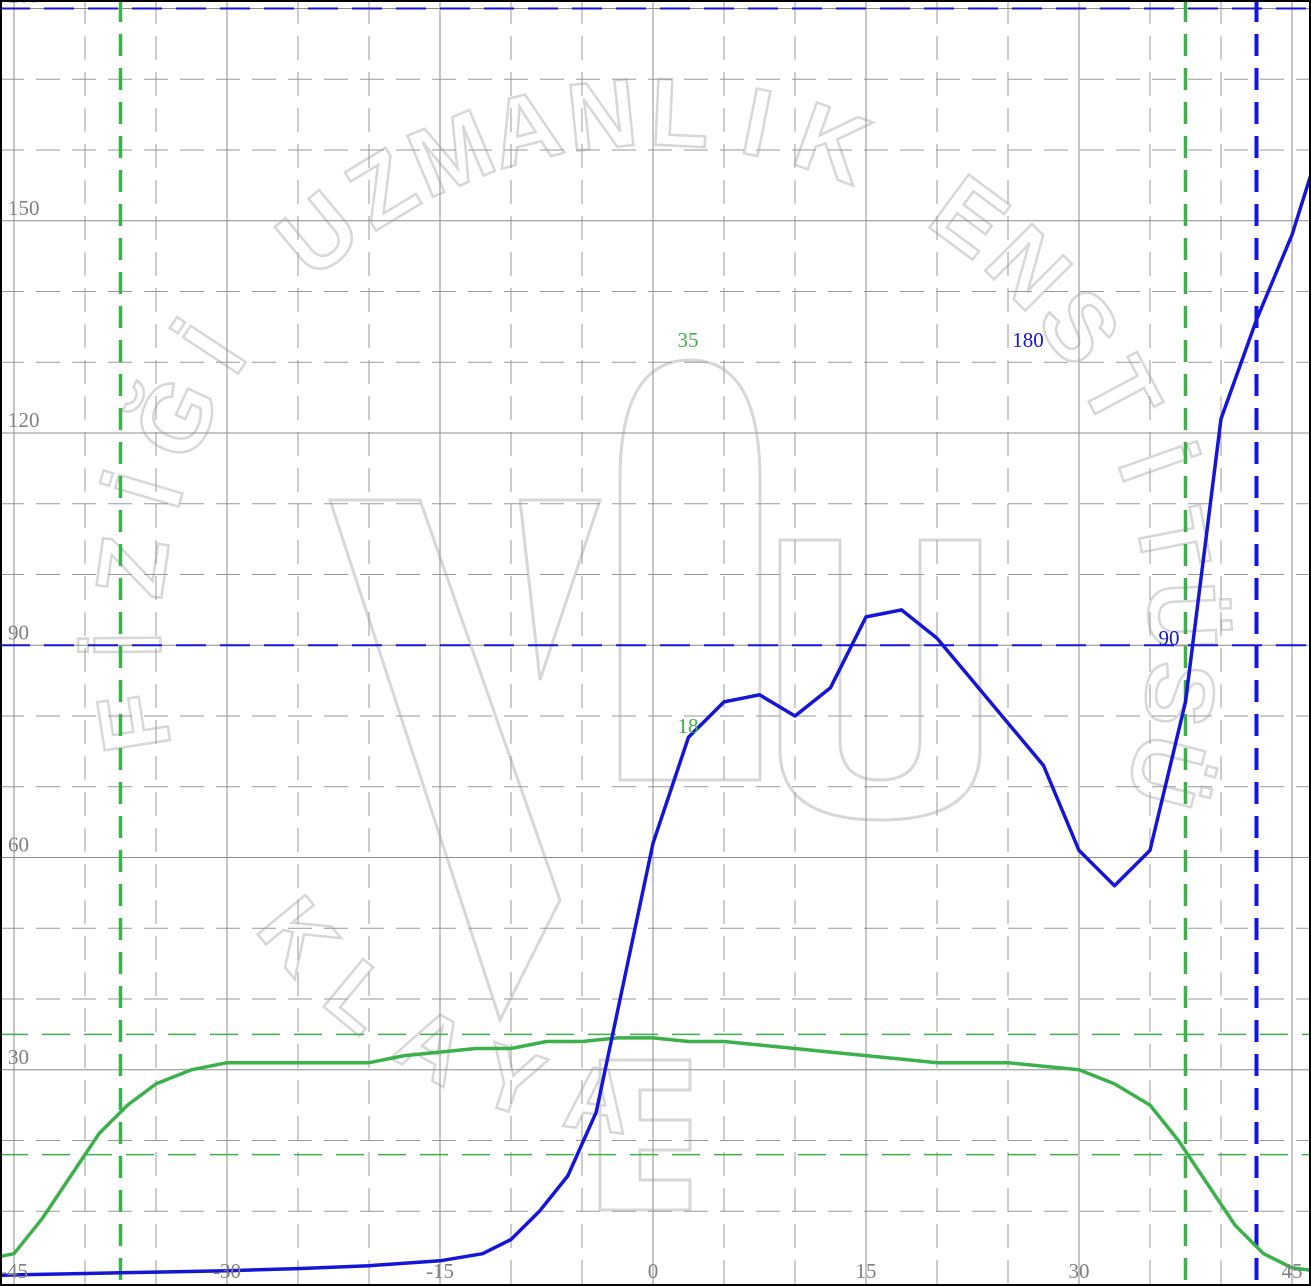 The height and width of the screenshot is (1286, 1311). Describe the element at coordinates (440, 1271) in the screenshot. I see `x-tick-label: -15` at that location.